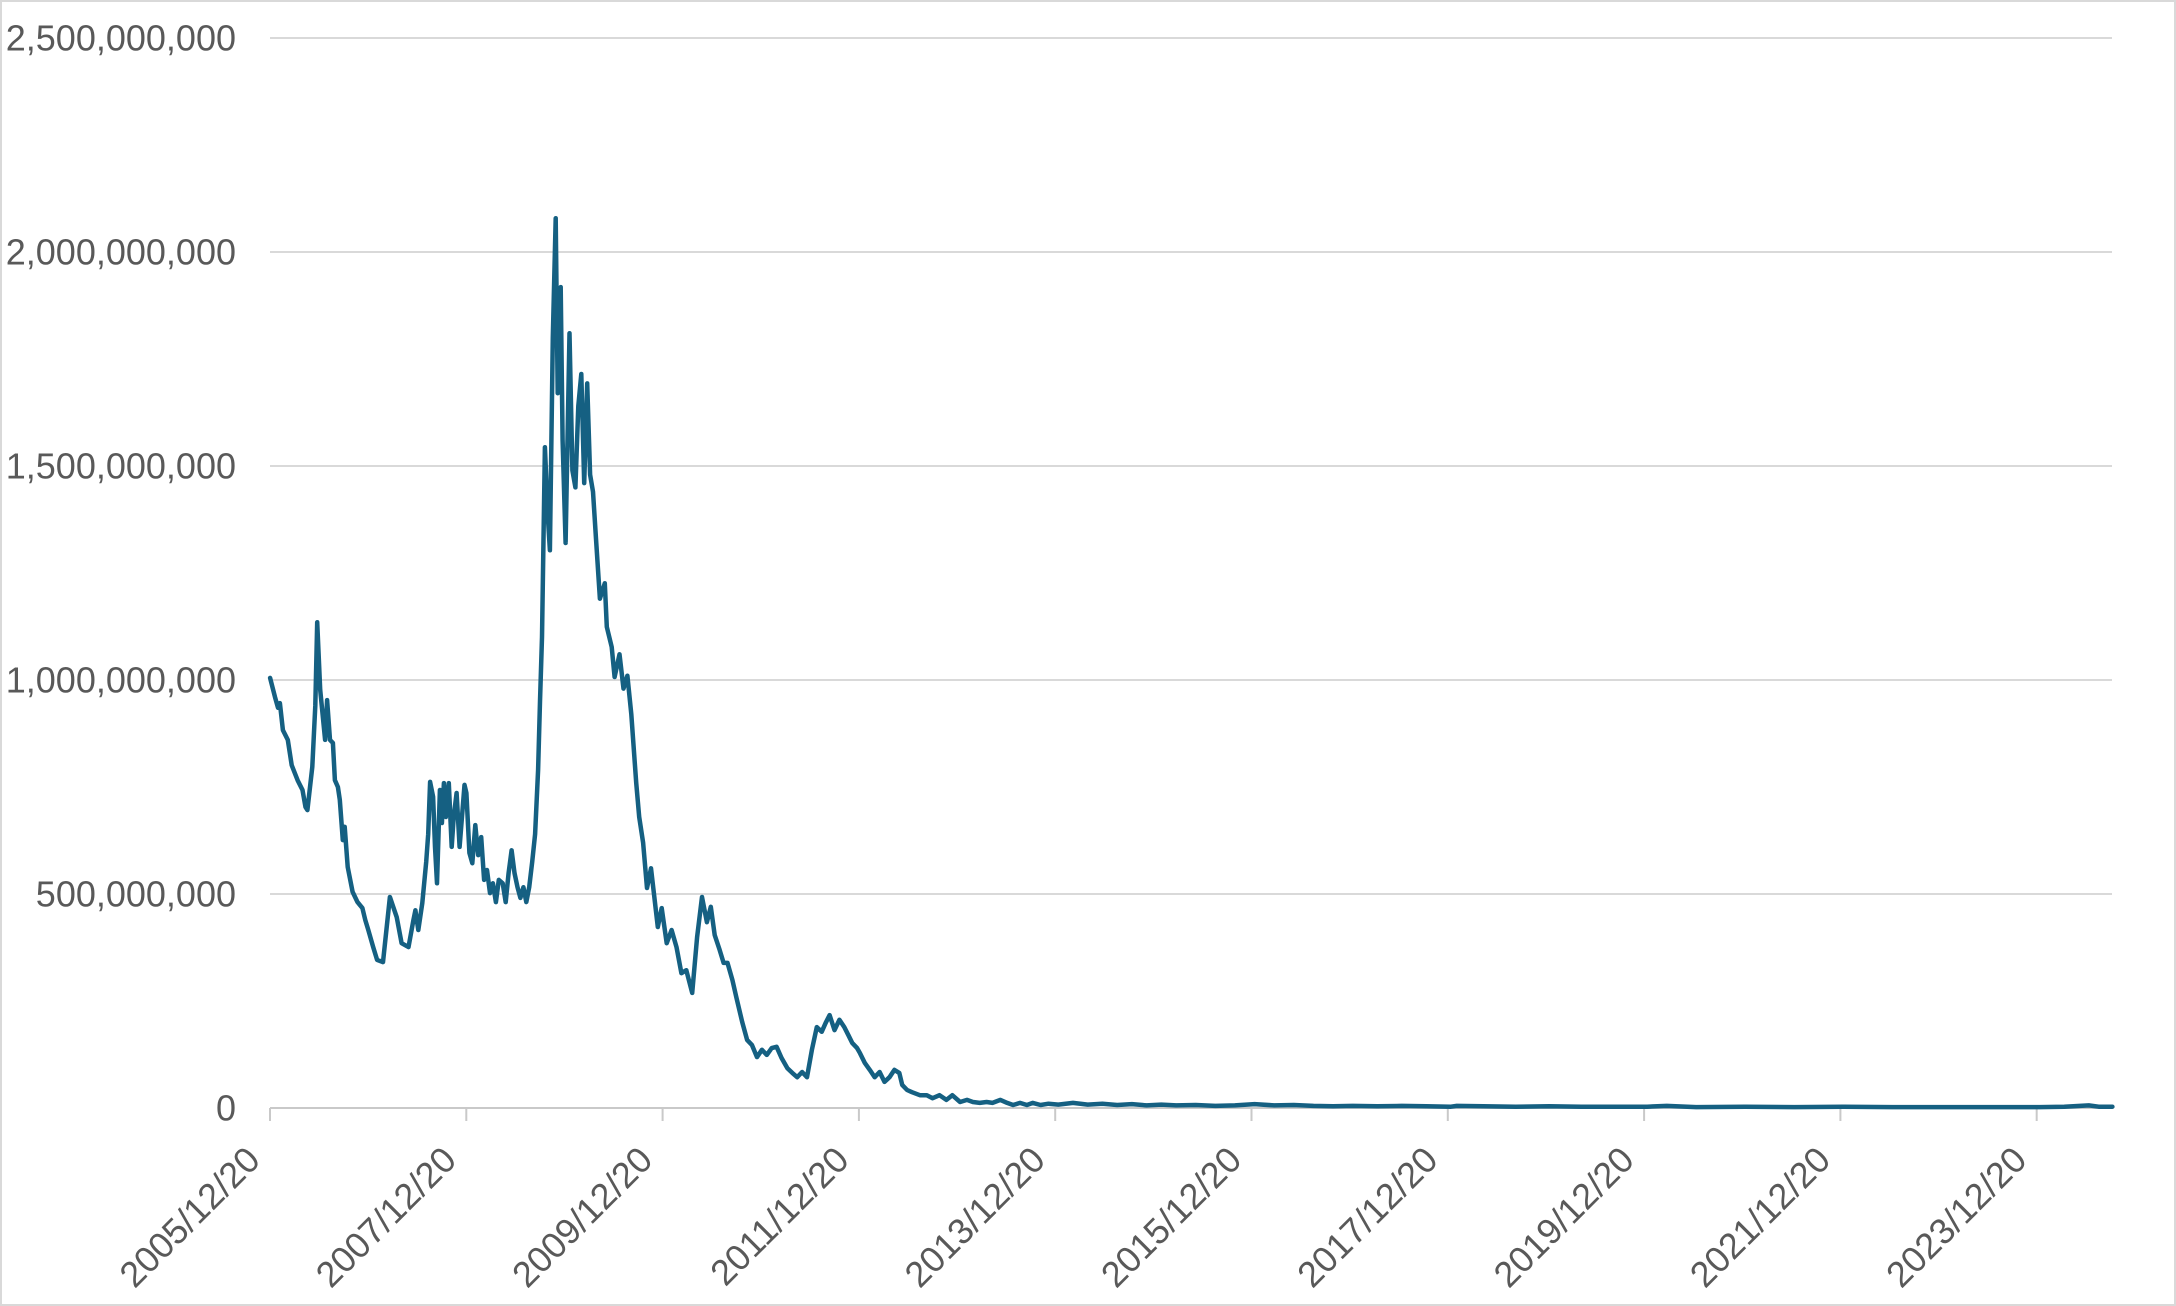  I want to click on x-axis-label: 2005/12/20, so click(189, 1217).